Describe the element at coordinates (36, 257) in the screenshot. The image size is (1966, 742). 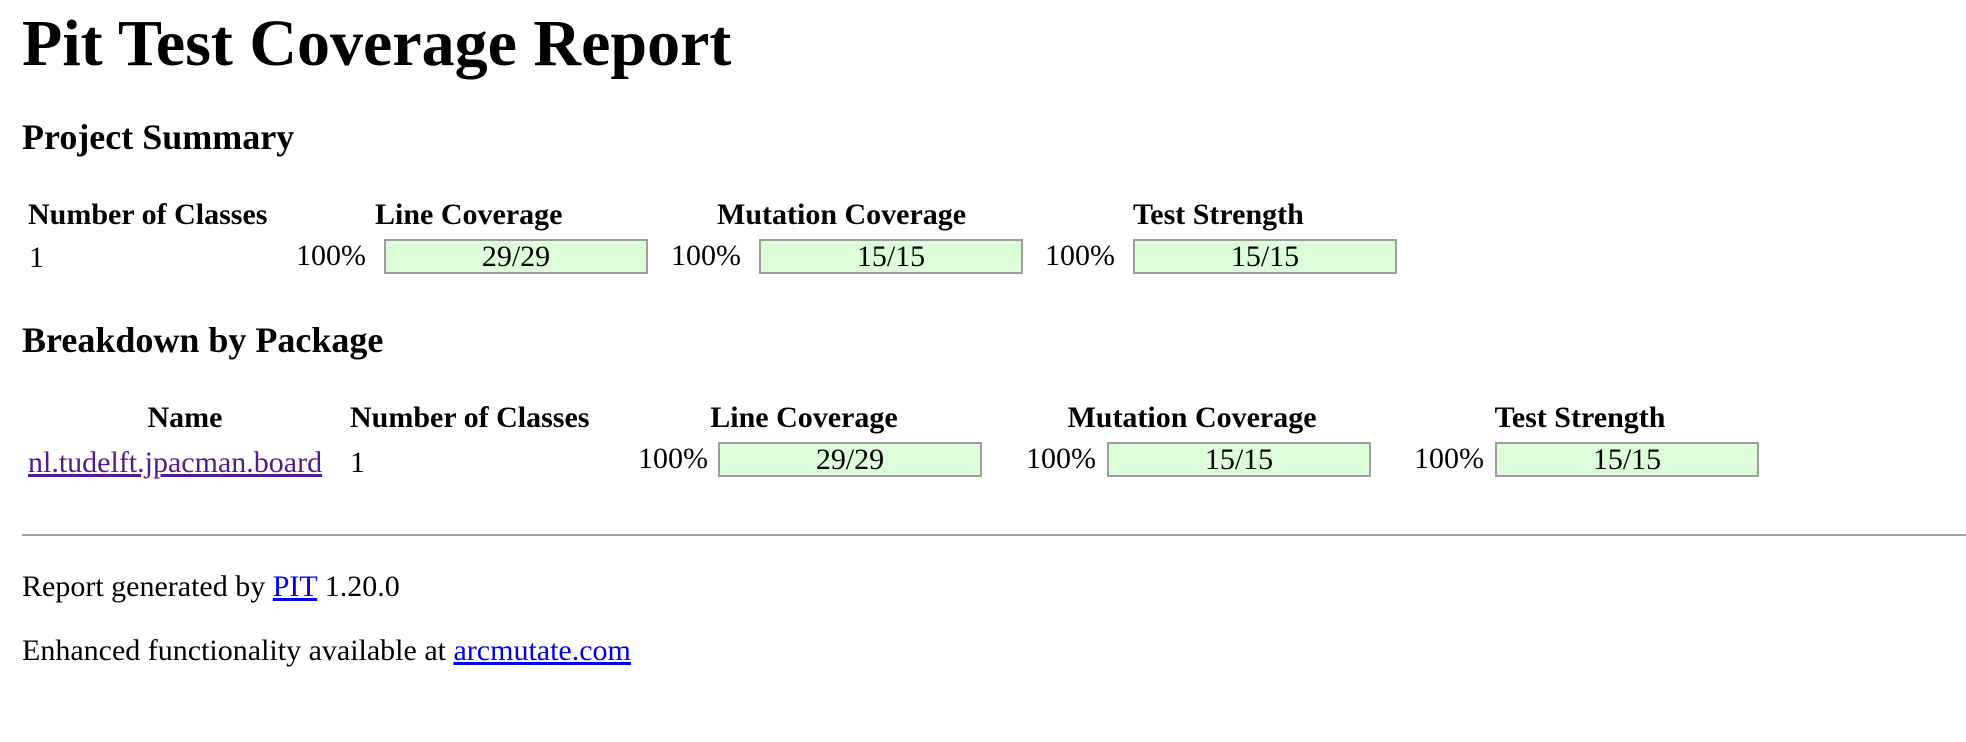
I see `summary-classes-count: 1` at that location.